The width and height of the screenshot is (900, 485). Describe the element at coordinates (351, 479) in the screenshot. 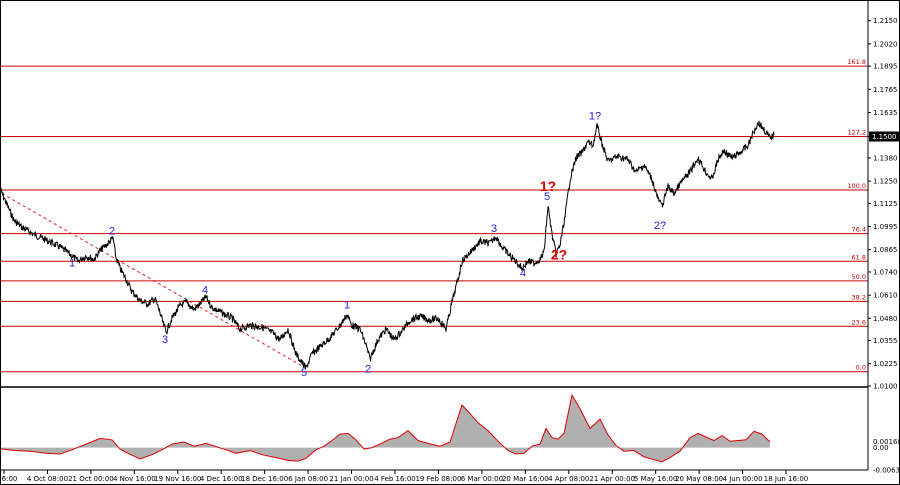

I see `time-tick-label: 21 Jan 00:00` at that location.